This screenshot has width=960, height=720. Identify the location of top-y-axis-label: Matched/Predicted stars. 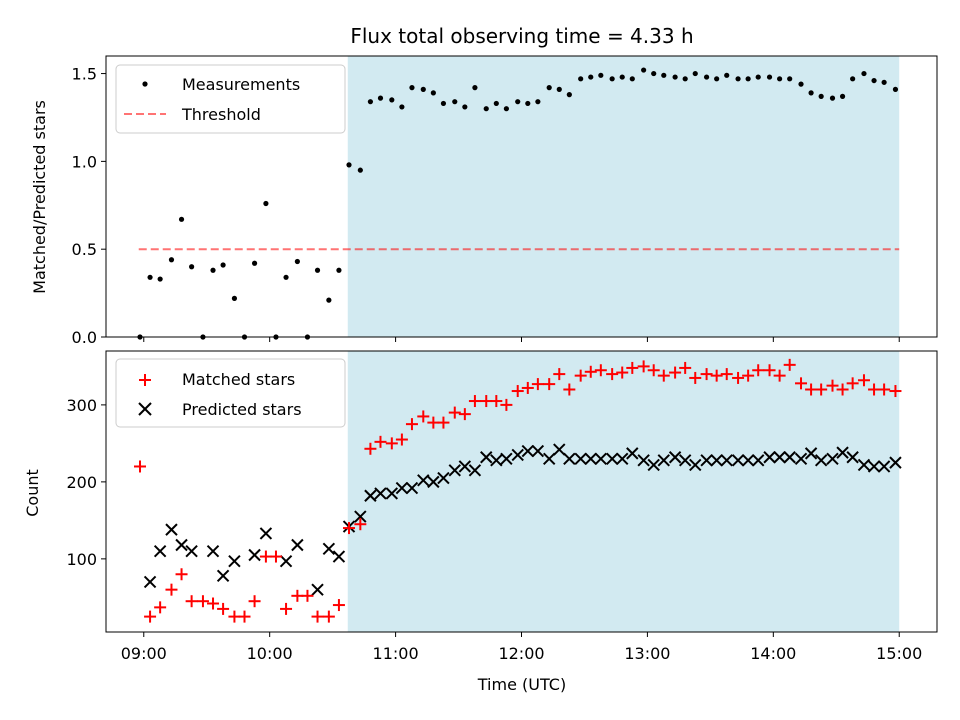
(39, 197).